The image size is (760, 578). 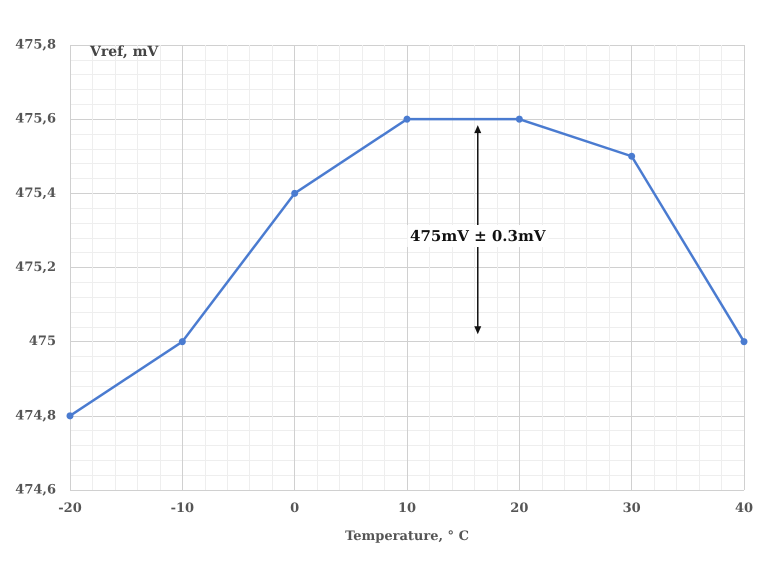 I want to click on x-tick-label: 20, so click(x=519, y=508).